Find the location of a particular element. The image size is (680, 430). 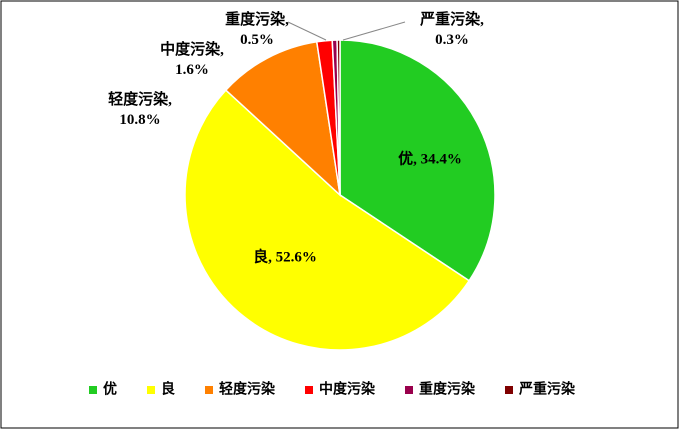

data-label: 中度污染, 1.6% is located at coordinates (192, 59).